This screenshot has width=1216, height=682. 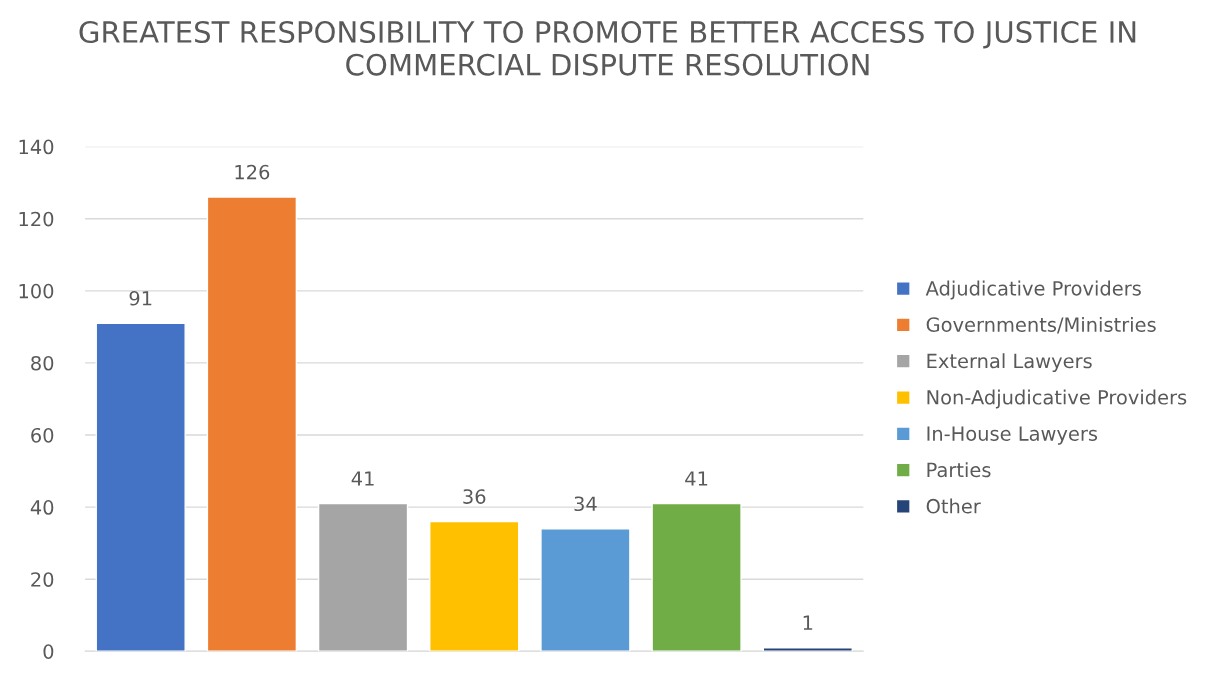 I want to click on legend-label: Parties, so click(x=959, y=470).